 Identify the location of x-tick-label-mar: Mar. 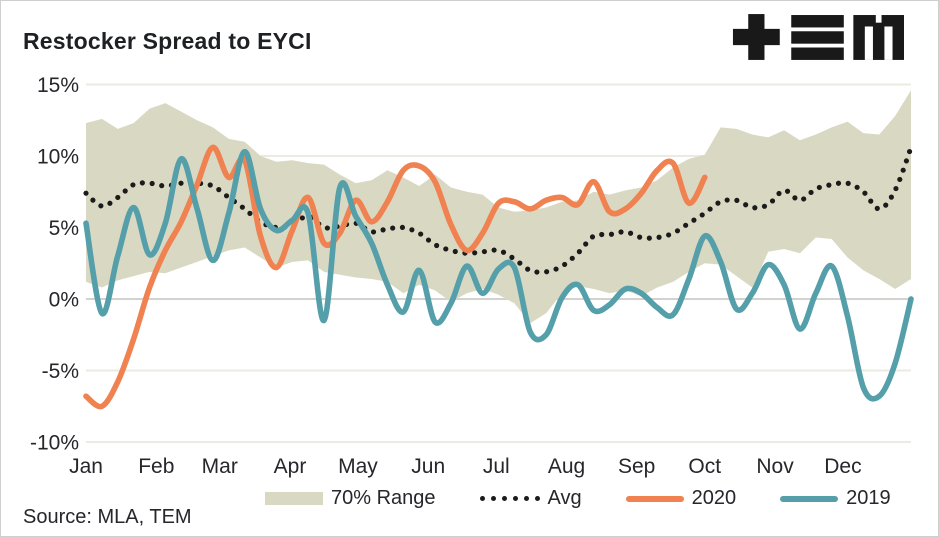
(220, 466).